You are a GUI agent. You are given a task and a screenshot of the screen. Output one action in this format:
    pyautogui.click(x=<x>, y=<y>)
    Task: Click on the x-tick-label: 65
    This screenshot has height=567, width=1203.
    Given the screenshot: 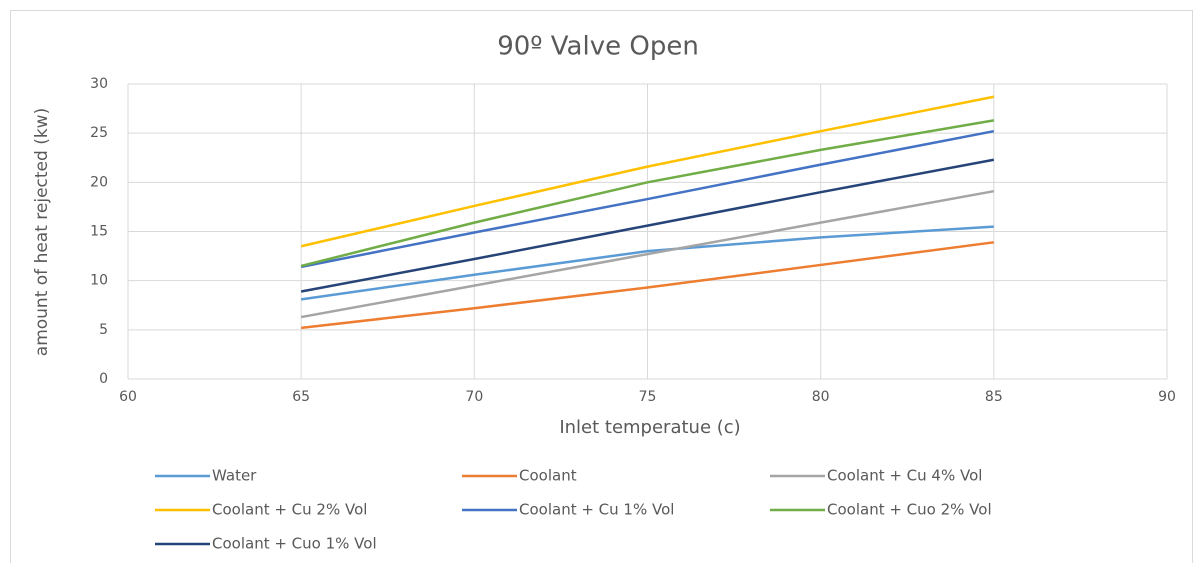 What is the action you would take?
    pyautogui.click(x=301, y=397)
    